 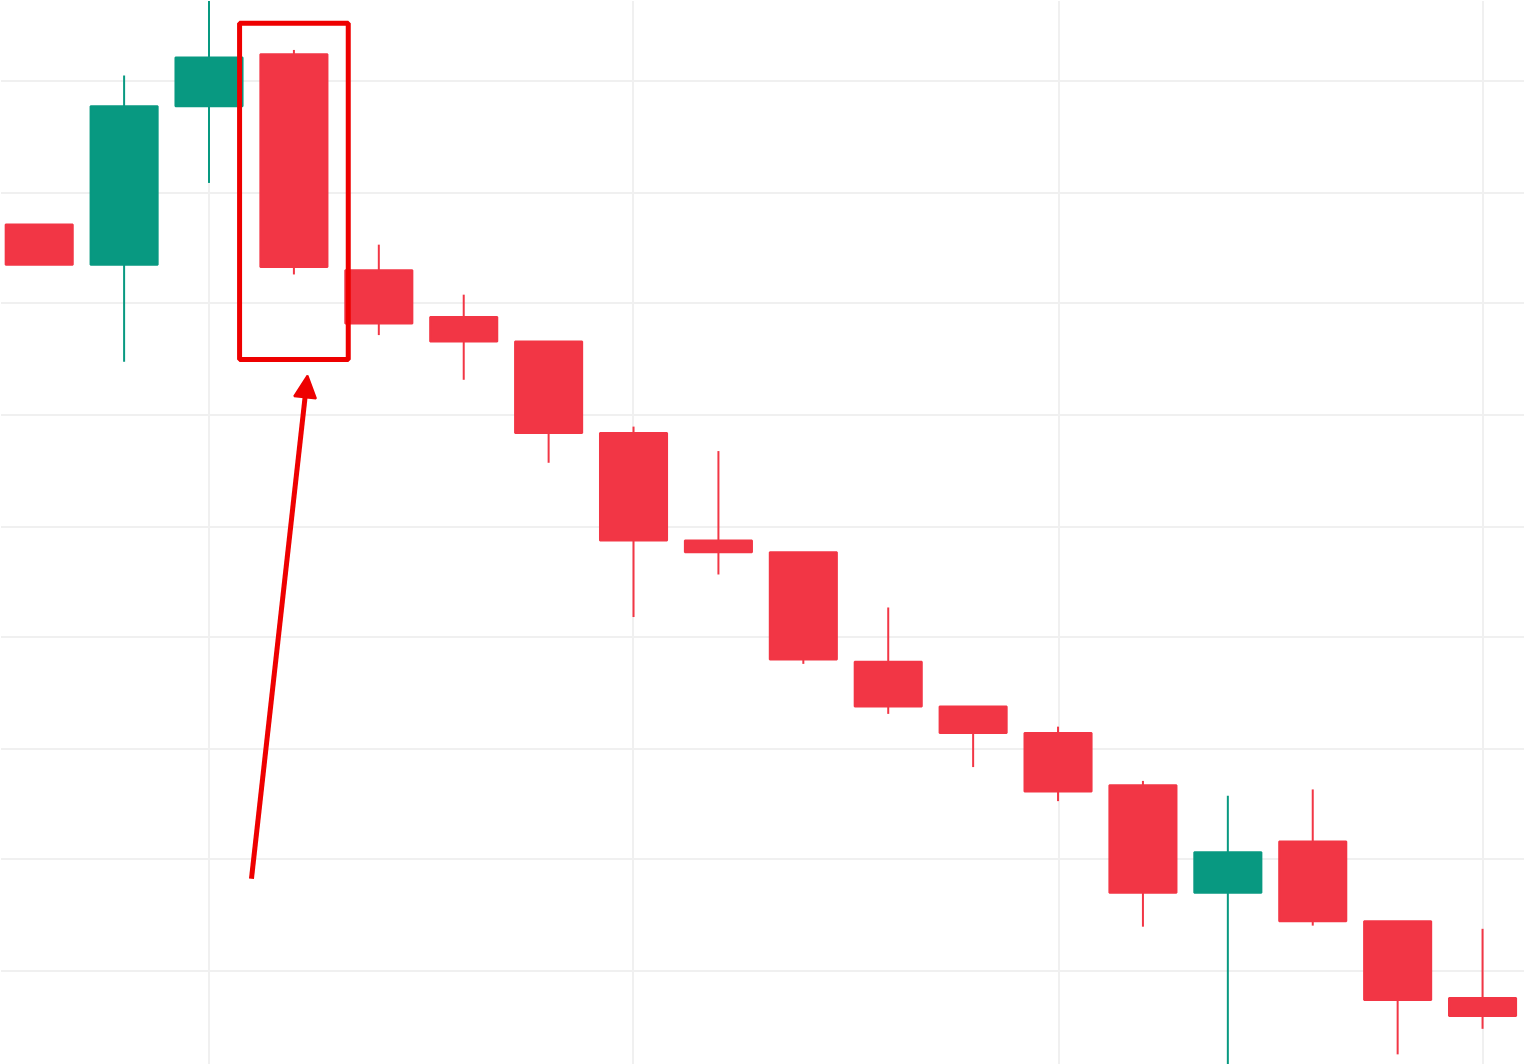 I want to click on candlestick, so click(x=718, y=513).